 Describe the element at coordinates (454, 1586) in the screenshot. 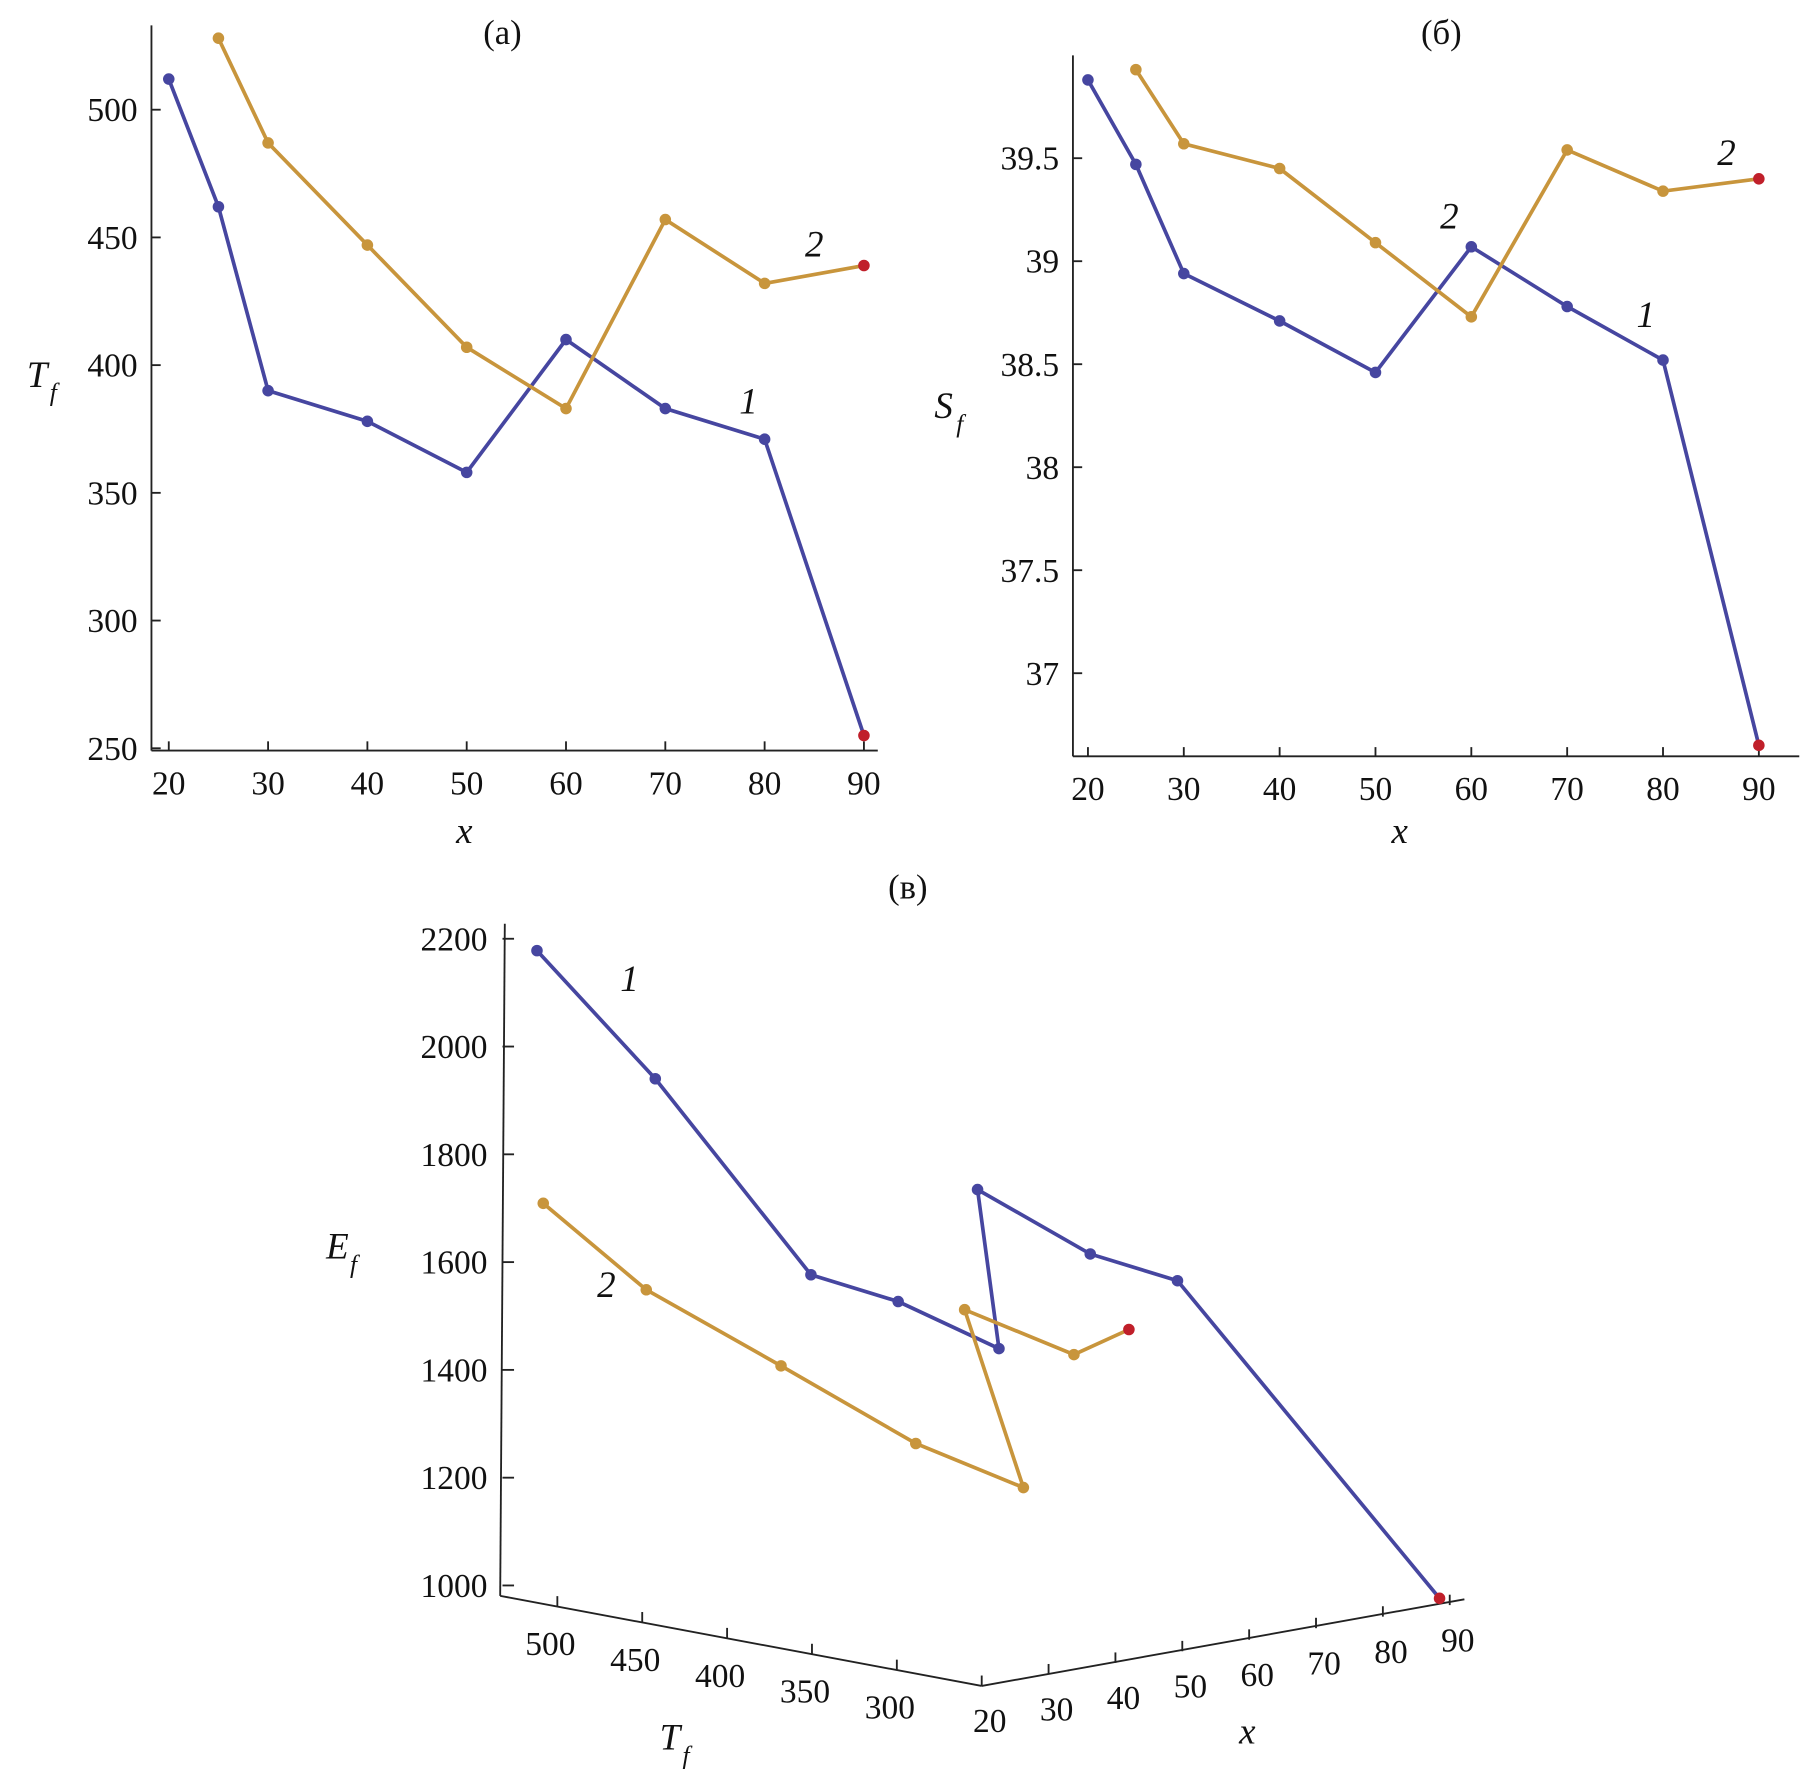

I see `z-tick-label: 1000` at that location.